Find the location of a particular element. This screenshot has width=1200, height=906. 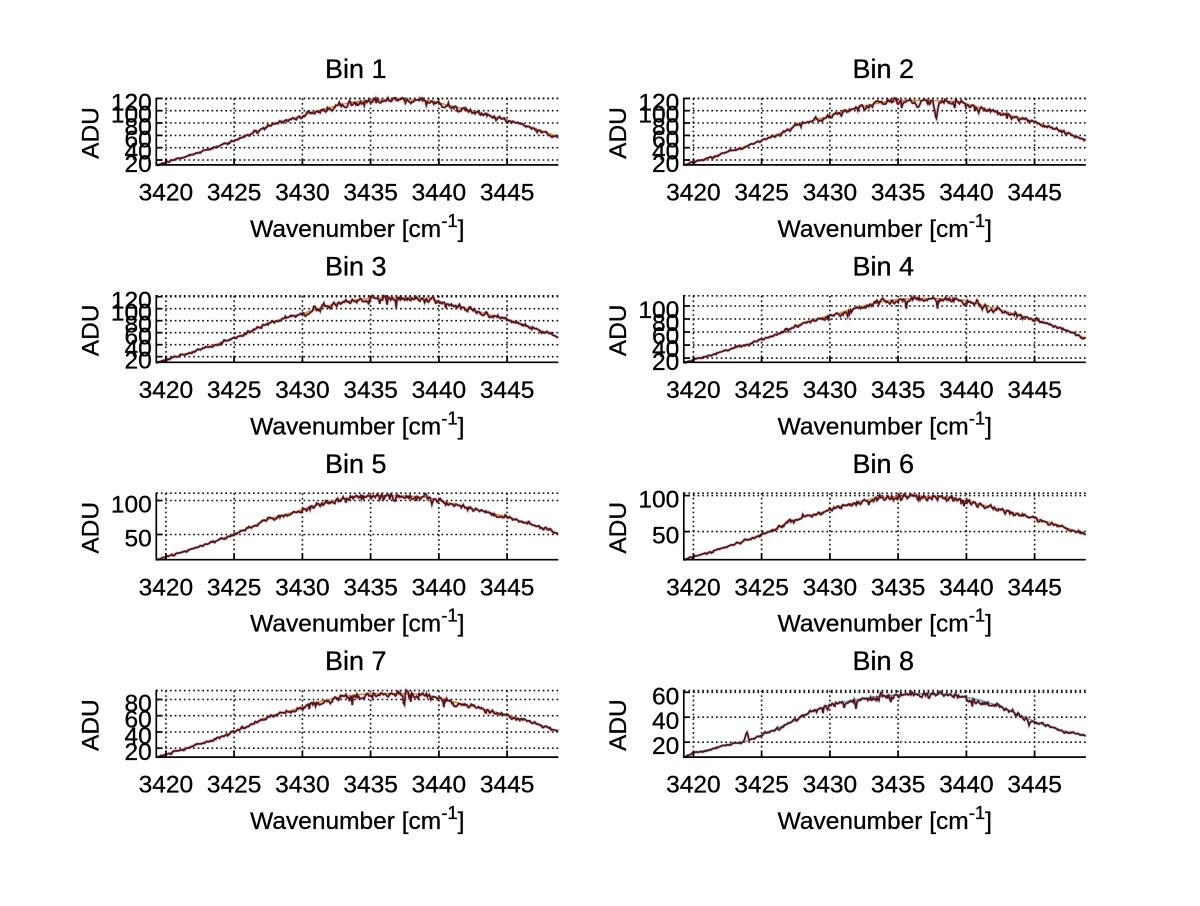

svg-text: Bin 1 is located at coordinates (356, 69).